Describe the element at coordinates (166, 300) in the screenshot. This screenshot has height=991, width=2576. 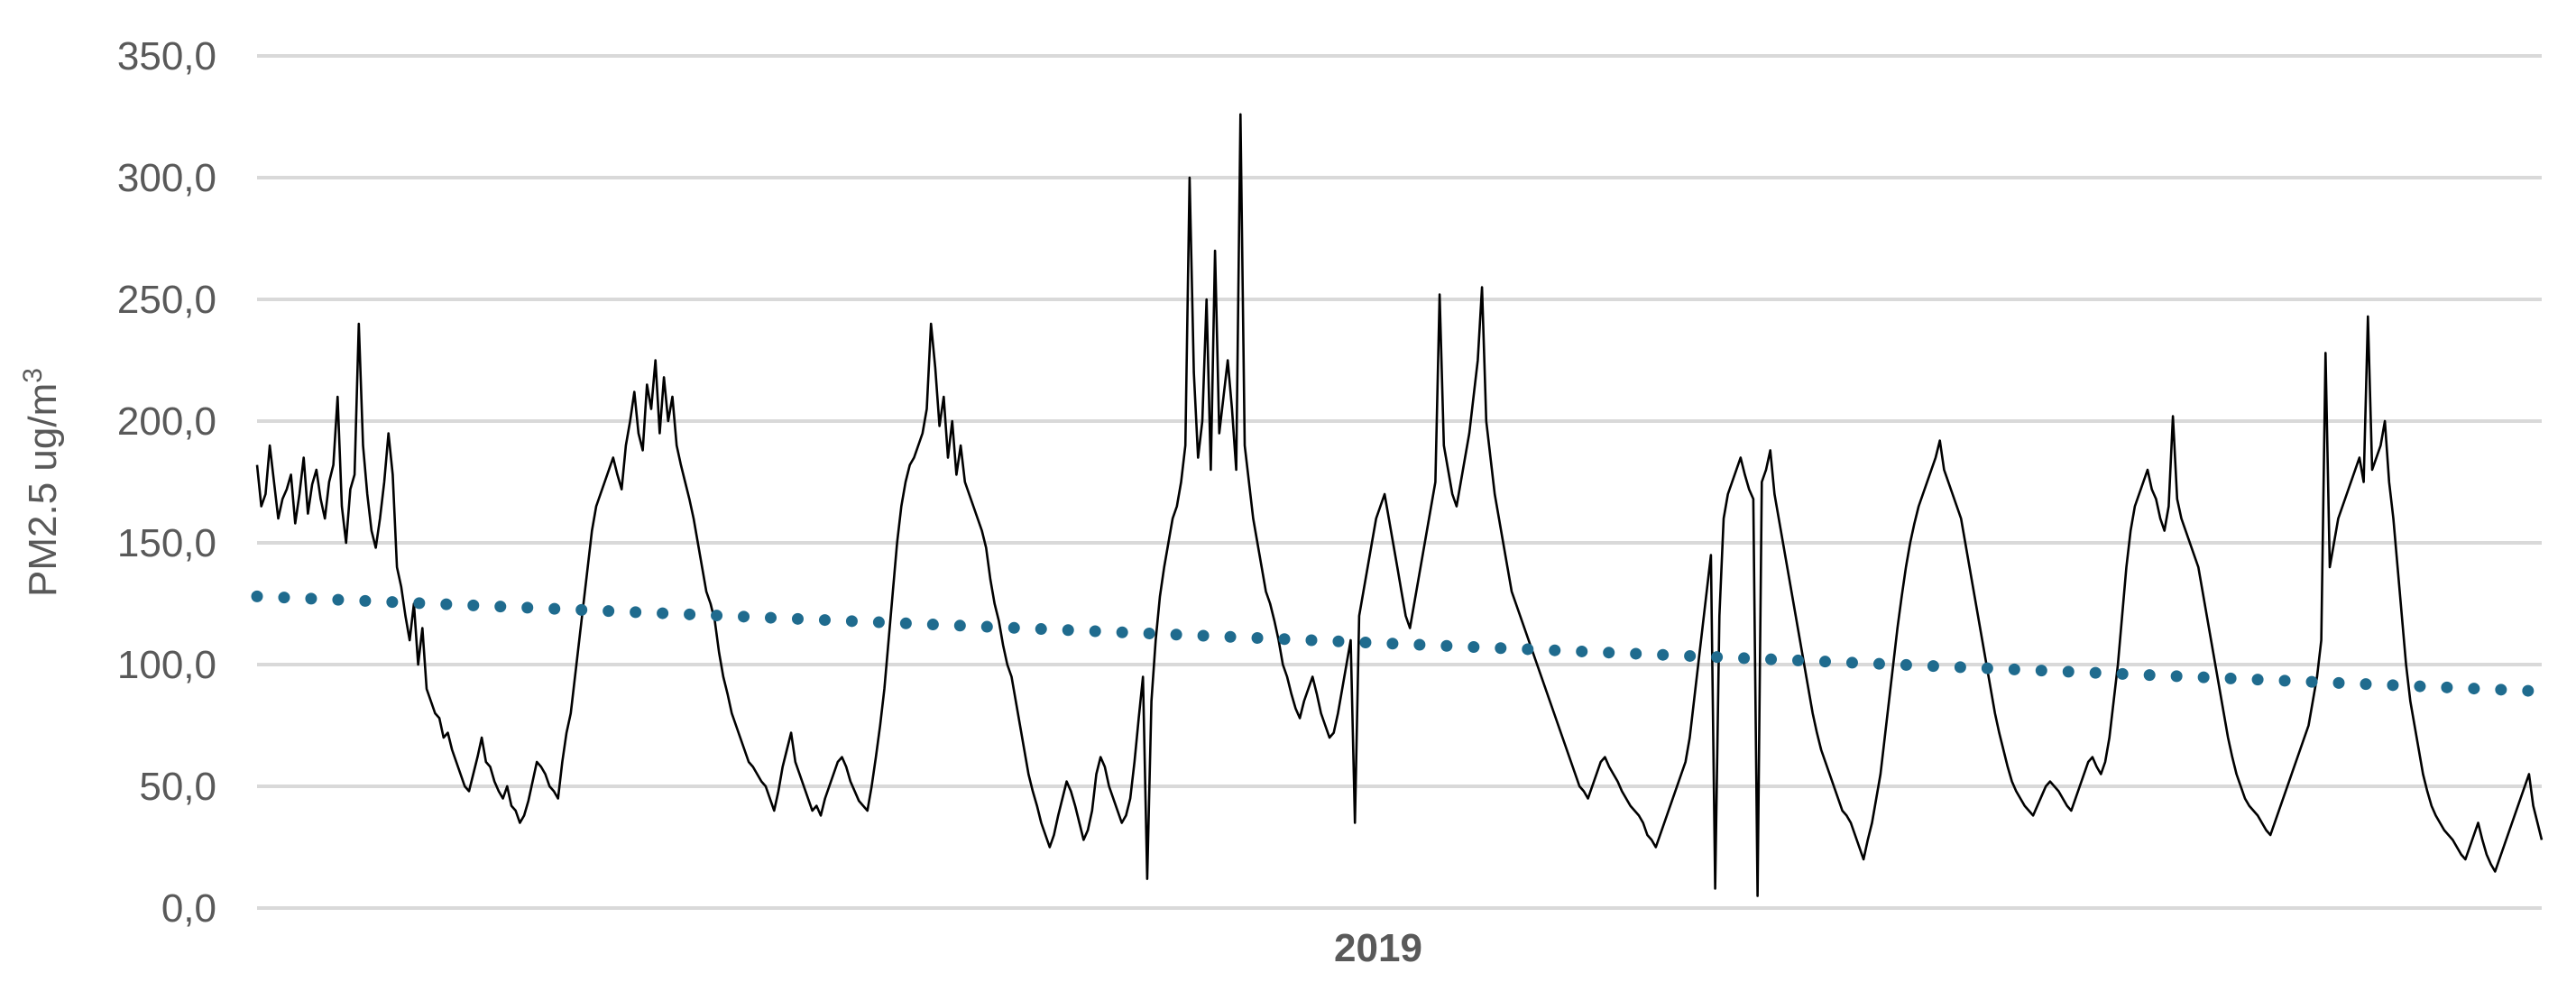
I see `y-tick-label: 250,0` at that location.